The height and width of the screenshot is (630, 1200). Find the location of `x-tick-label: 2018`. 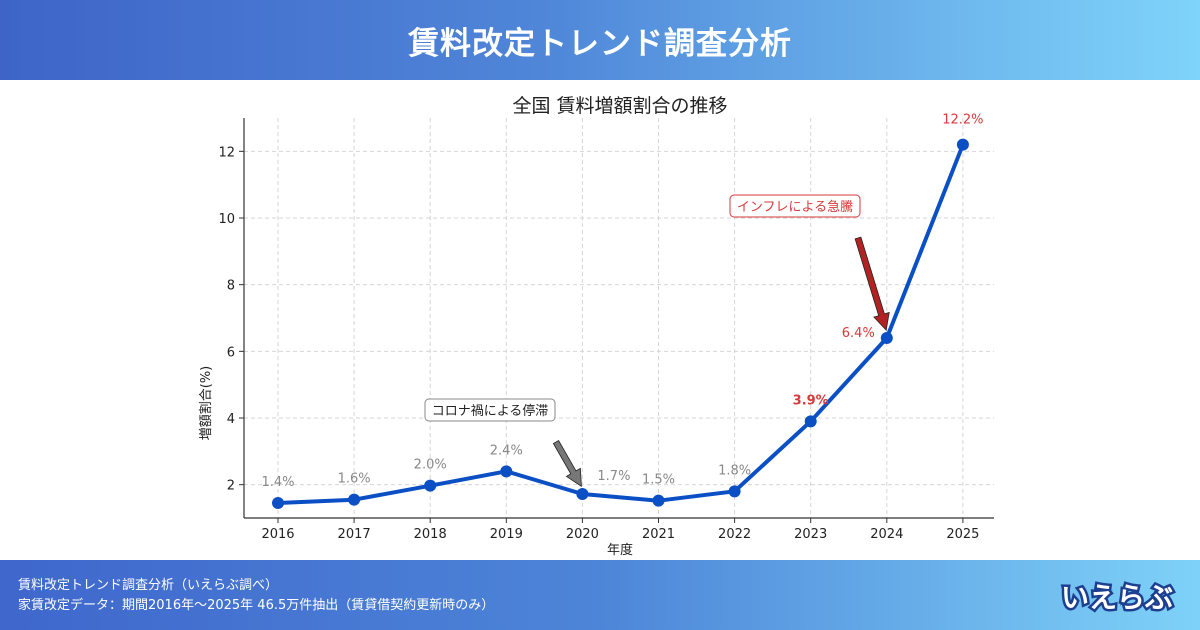

x-tick-label: 2018 is located at coordinates (430, 534).